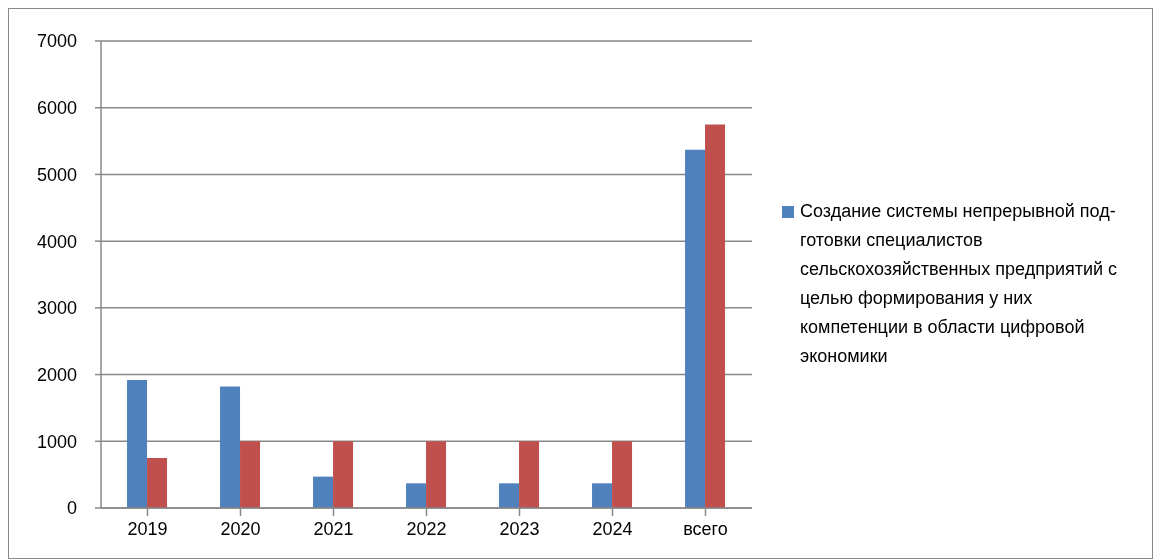 This screenshot has width=1153, height=559. I want to click on y-tick-label: 2000, so click(56, 374).